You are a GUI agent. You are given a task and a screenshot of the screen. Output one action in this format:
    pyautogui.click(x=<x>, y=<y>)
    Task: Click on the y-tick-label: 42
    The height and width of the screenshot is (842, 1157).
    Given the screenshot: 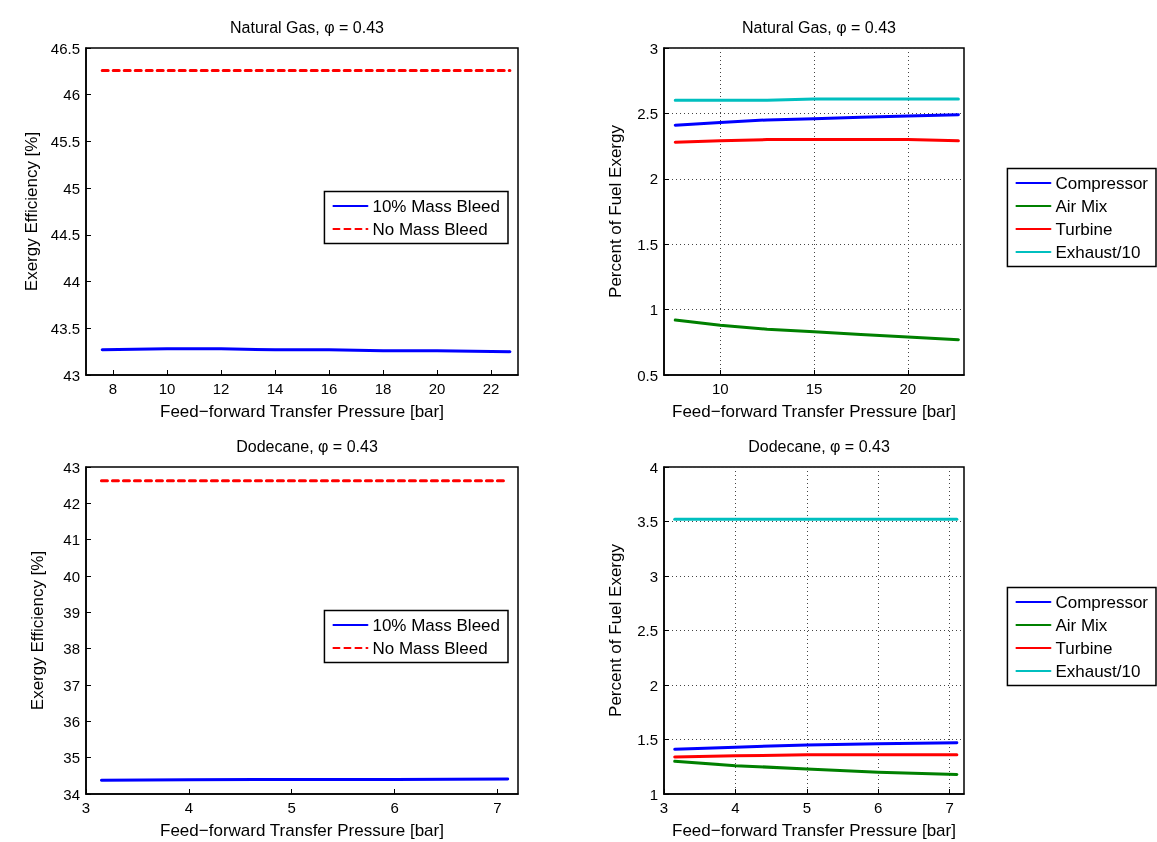 What is the action you would take?
    pyautogui.click(x=71, y=503)
    